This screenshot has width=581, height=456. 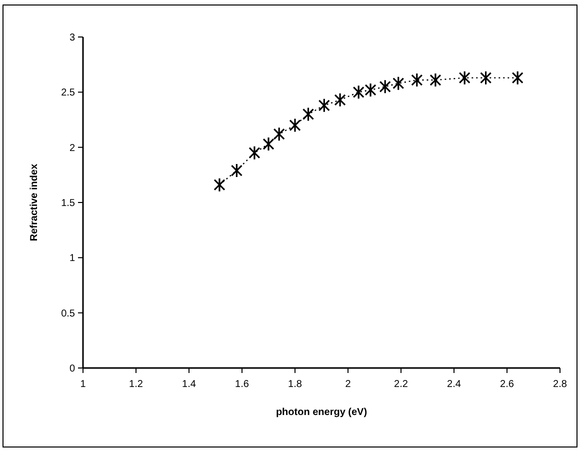 I want to click on x-tick-label: 2.6, so click(x=507, y=384).